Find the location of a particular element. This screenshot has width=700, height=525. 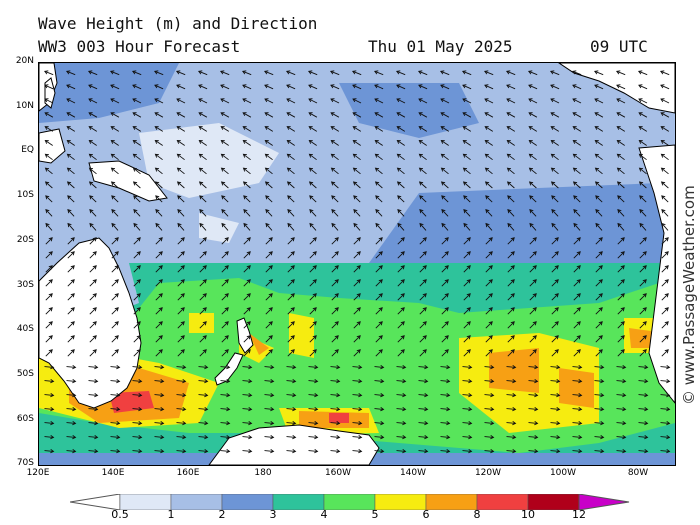

mexico-coast is located at coordinates (616, 88).